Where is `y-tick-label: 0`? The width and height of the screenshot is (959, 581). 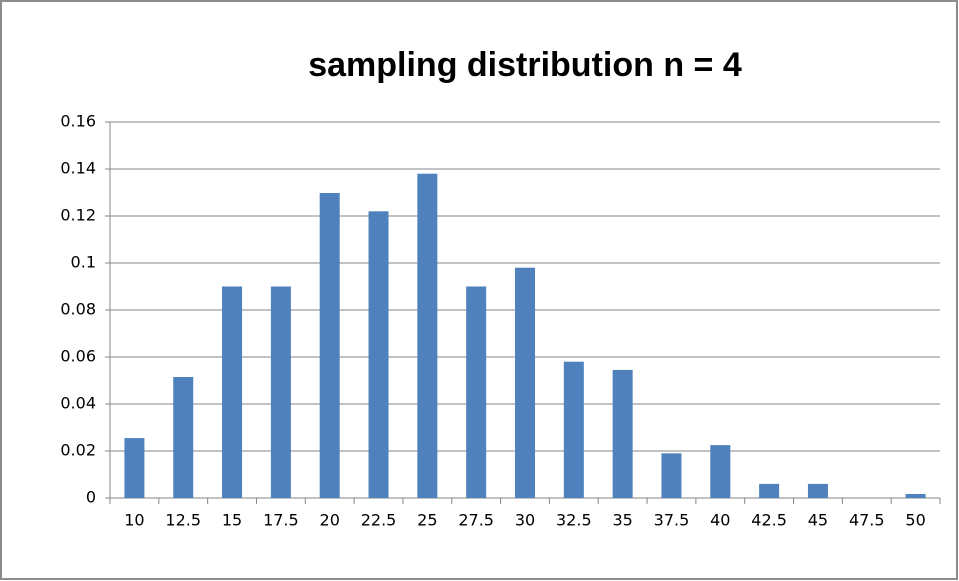
y-tick-label: 0 is located at coordinates (91, 497).